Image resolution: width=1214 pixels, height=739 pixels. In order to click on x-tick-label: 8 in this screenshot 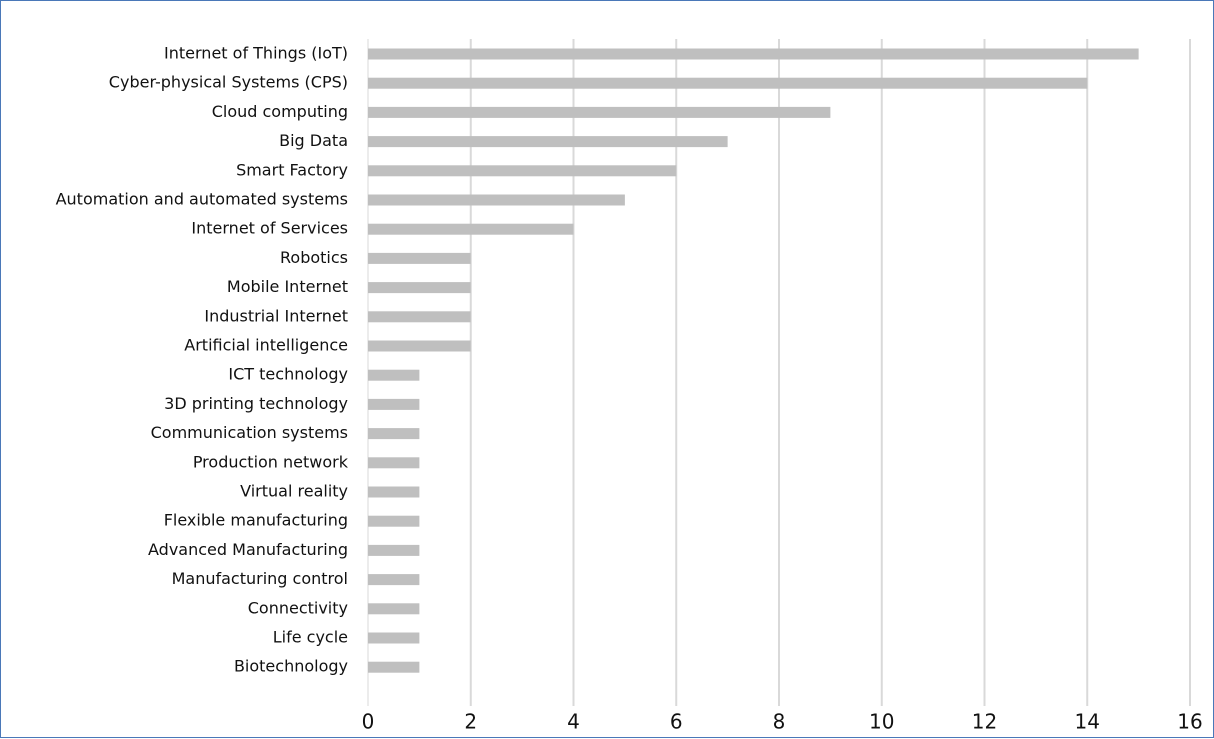, I will do `click(779, 722)`.